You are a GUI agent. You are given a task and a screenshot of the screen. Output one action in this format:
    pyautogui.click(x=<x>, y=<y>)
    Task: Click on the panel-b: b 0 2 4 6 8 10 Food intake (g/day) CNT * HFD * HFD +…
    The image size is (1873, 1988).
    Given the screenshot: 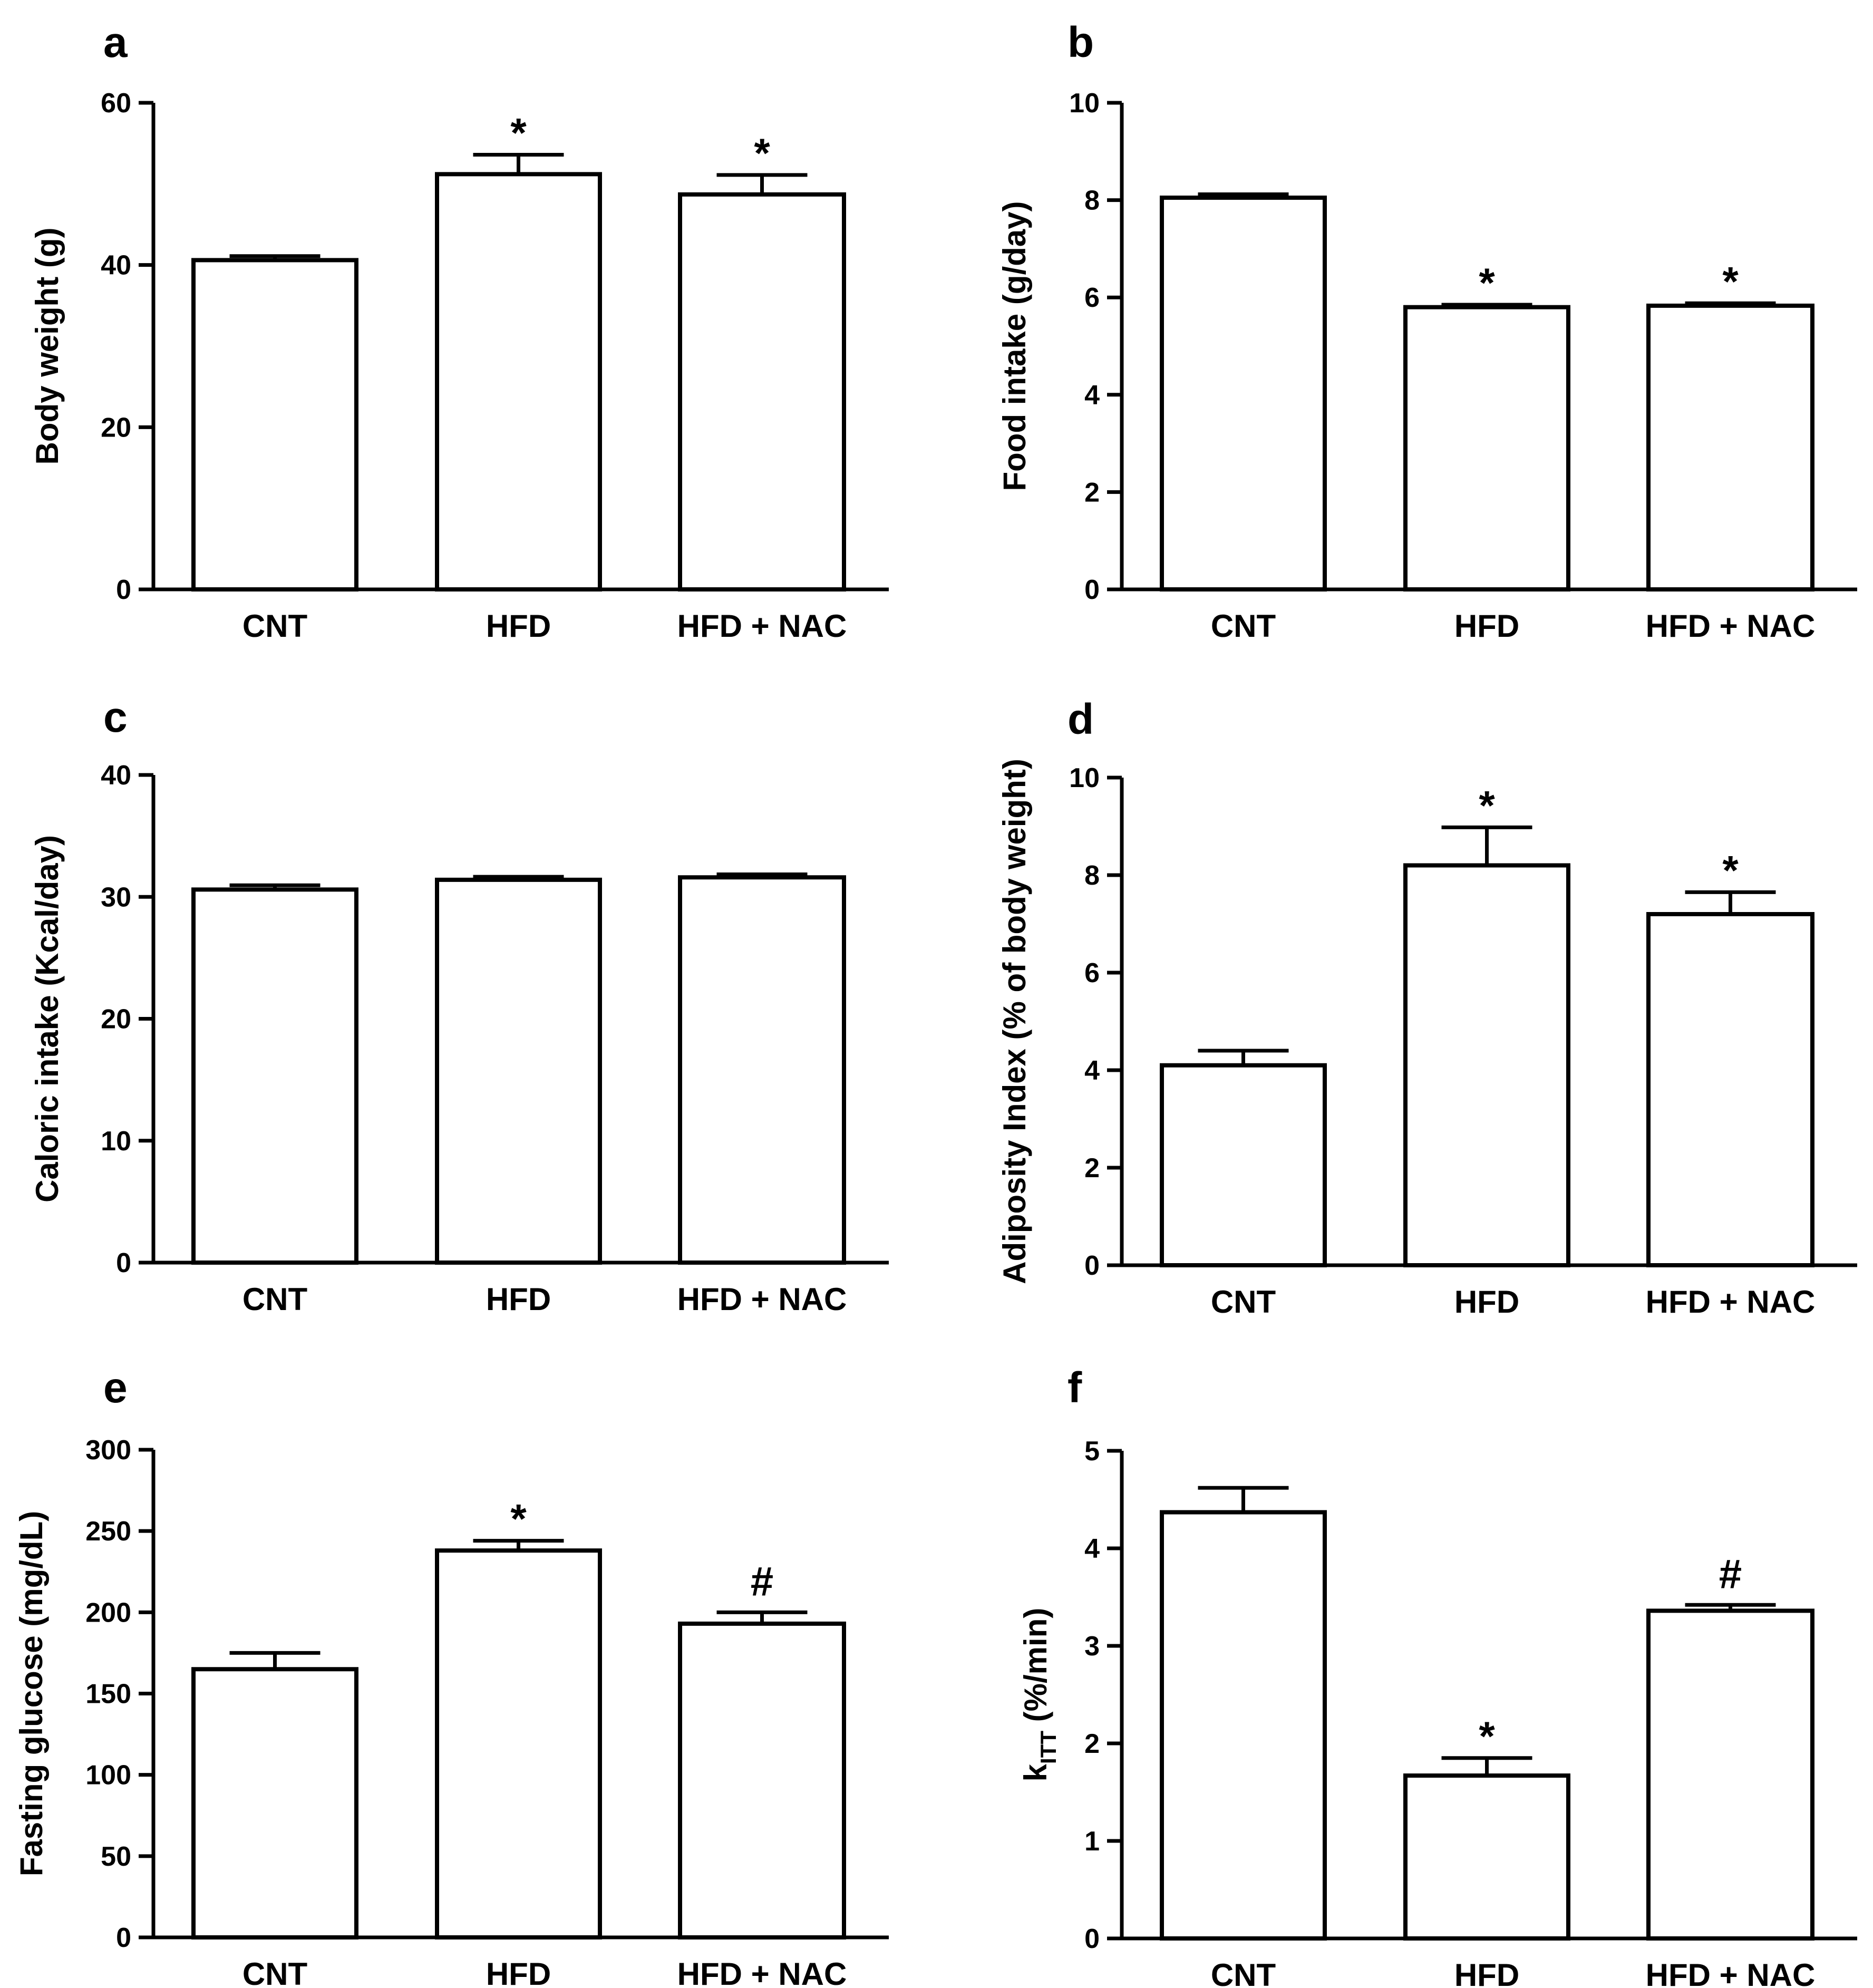 What is the action you would take?
    pyautogui.click(x=1427, y=331)
    